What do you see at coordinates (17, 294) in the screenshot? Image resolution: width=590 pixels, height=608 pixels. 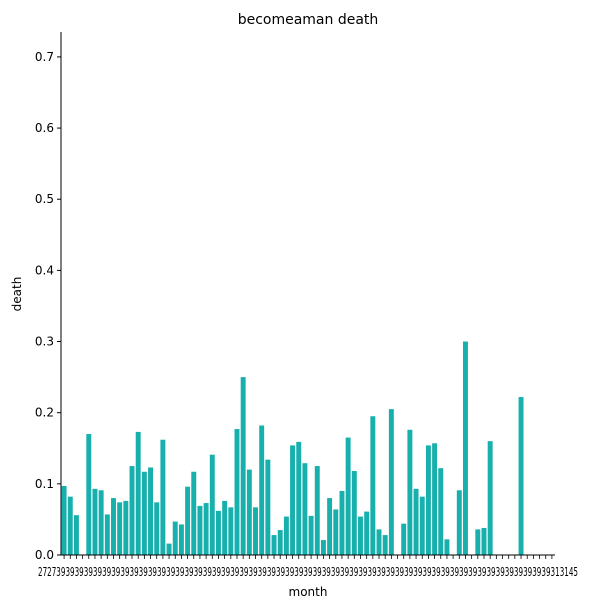 I see `y-axis-label: death` at bounding box center [17, 294].